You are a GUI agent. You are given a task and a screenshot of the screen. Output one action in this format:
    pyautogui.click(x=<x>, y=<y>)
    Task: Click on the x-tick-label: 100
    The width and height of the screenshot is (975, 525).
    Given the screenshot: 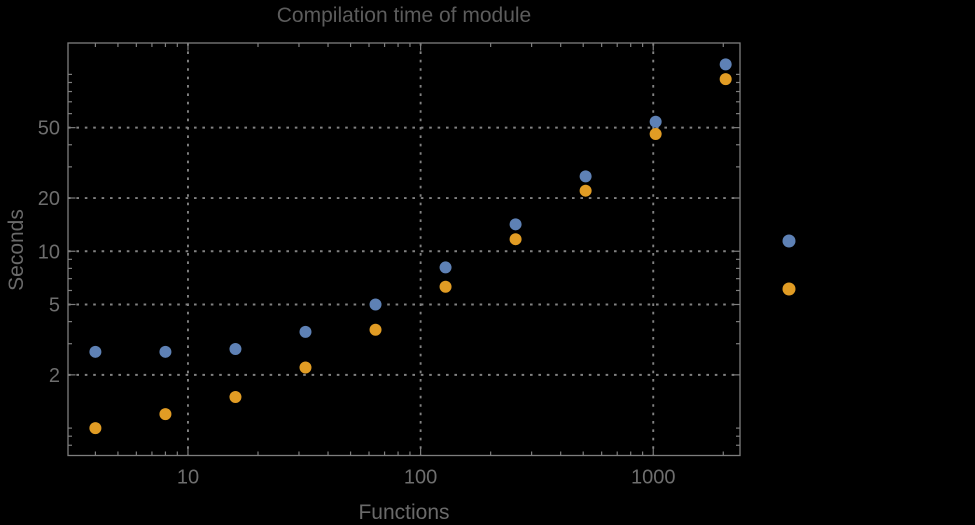 What is the action you would take?
    pyautogui.click(x=420, y=478)
    